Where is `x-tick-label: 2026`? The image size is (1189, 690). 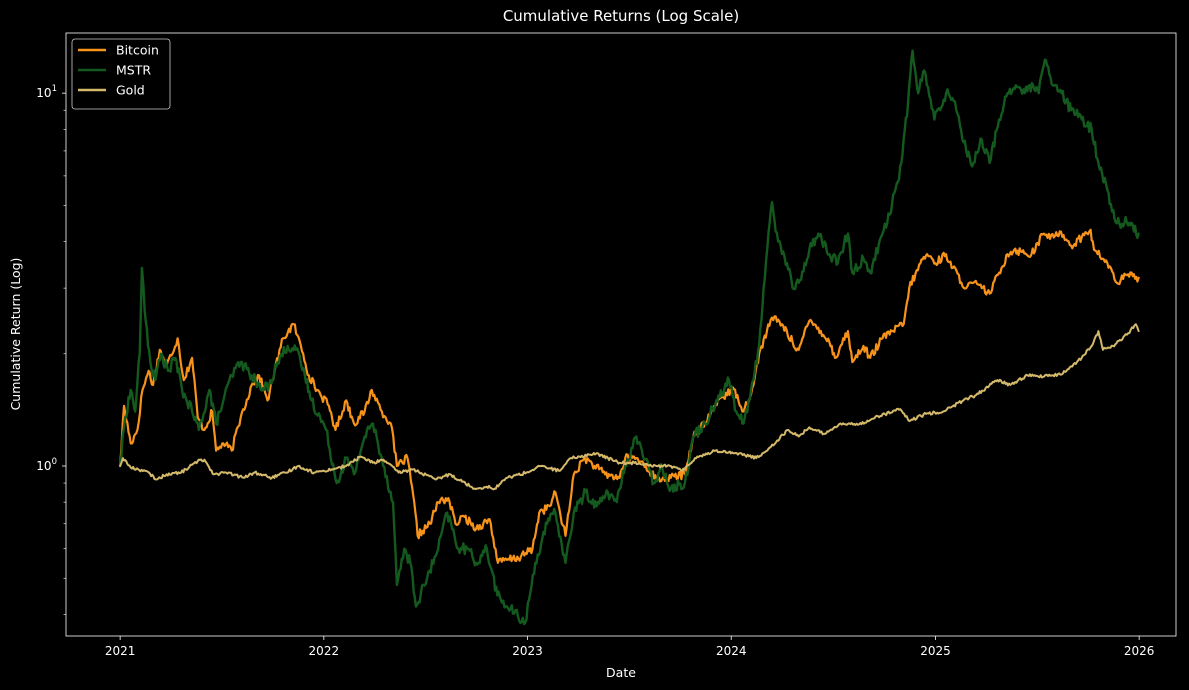
x-tick-label: 2026 is located at coordinates (1139, 651).